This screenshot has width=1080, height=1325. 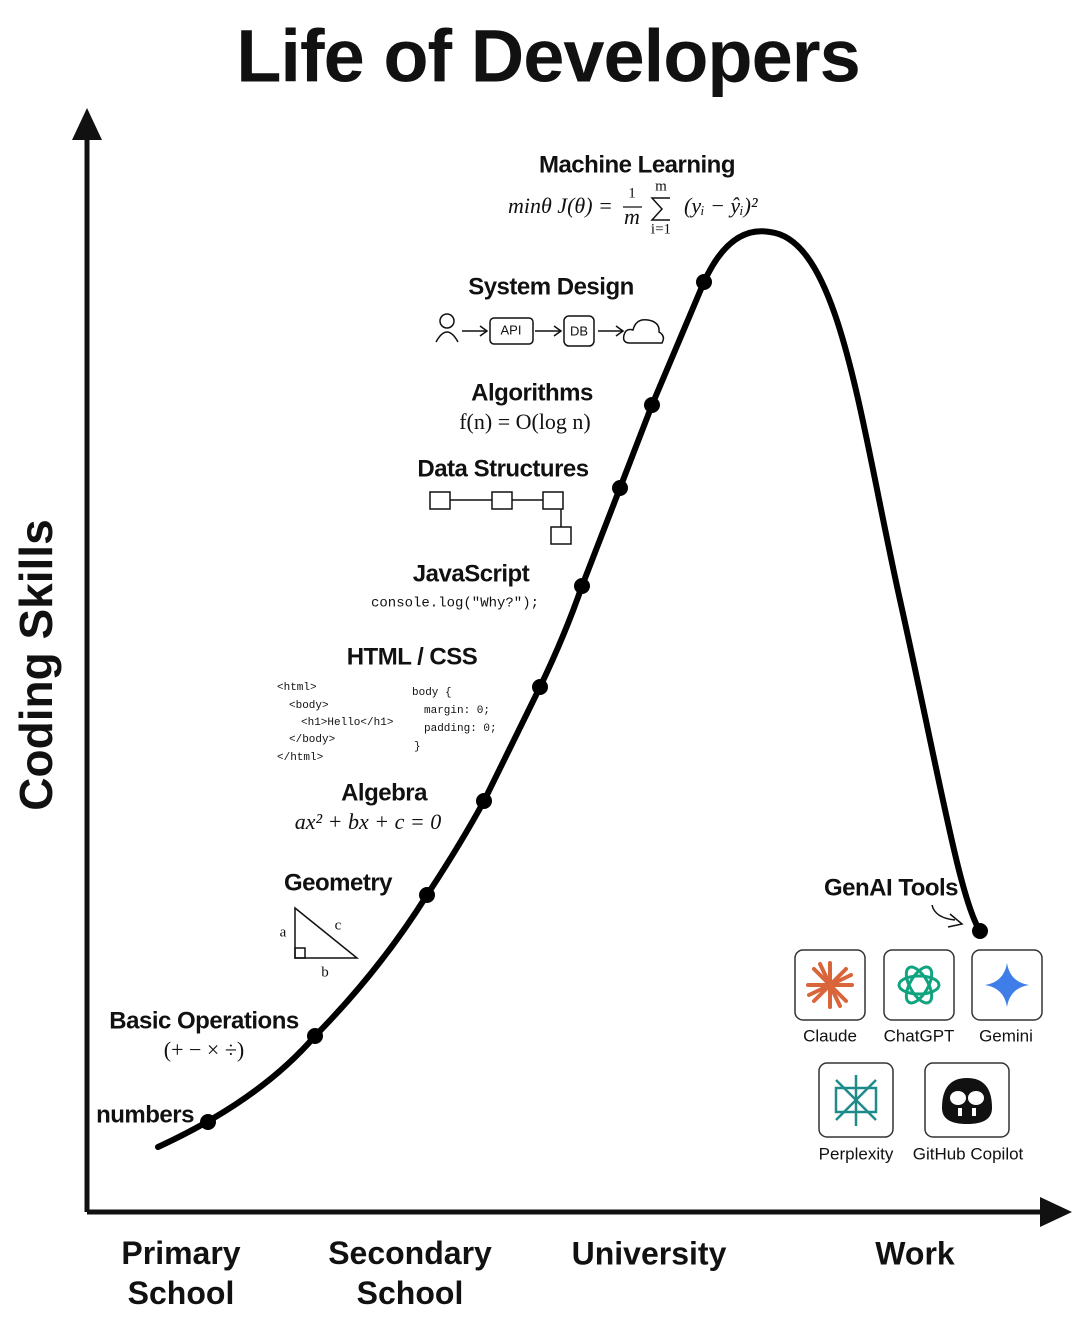 I want to click on x-stage: Secondary School, so click(x=410, y=1273).